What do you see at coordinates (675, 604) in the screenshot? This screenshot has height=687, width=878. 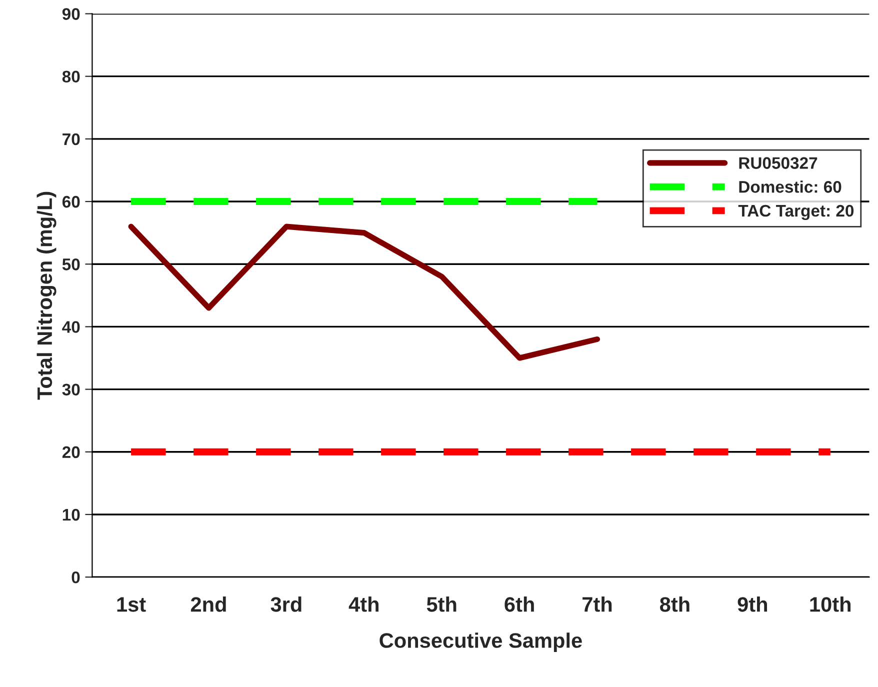 I see `x-tick-label: 8th` at bounding box center [675, 604].